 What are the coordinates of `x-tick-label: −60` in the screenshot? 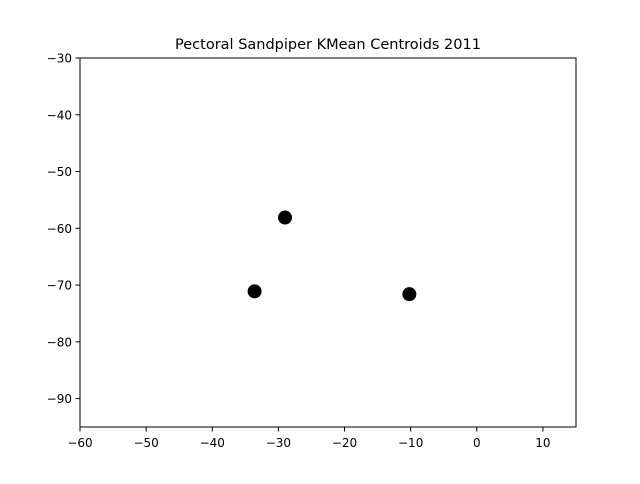 It's located at (79, 443).